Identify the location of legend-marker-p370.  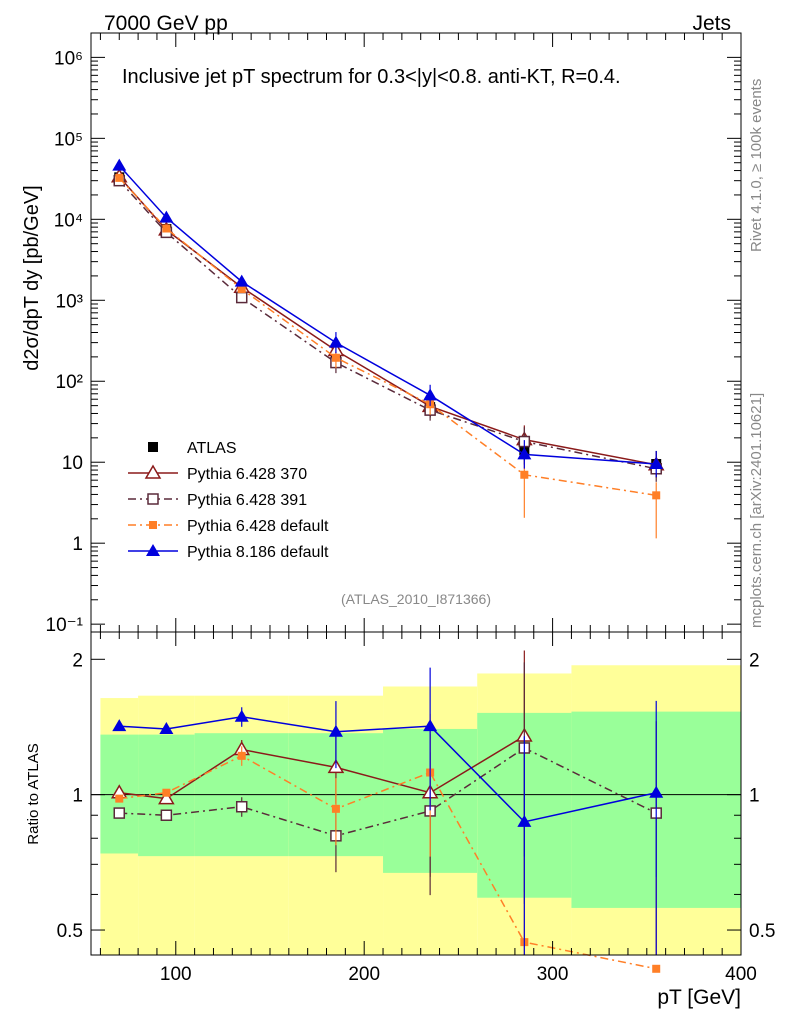
(153, 471).